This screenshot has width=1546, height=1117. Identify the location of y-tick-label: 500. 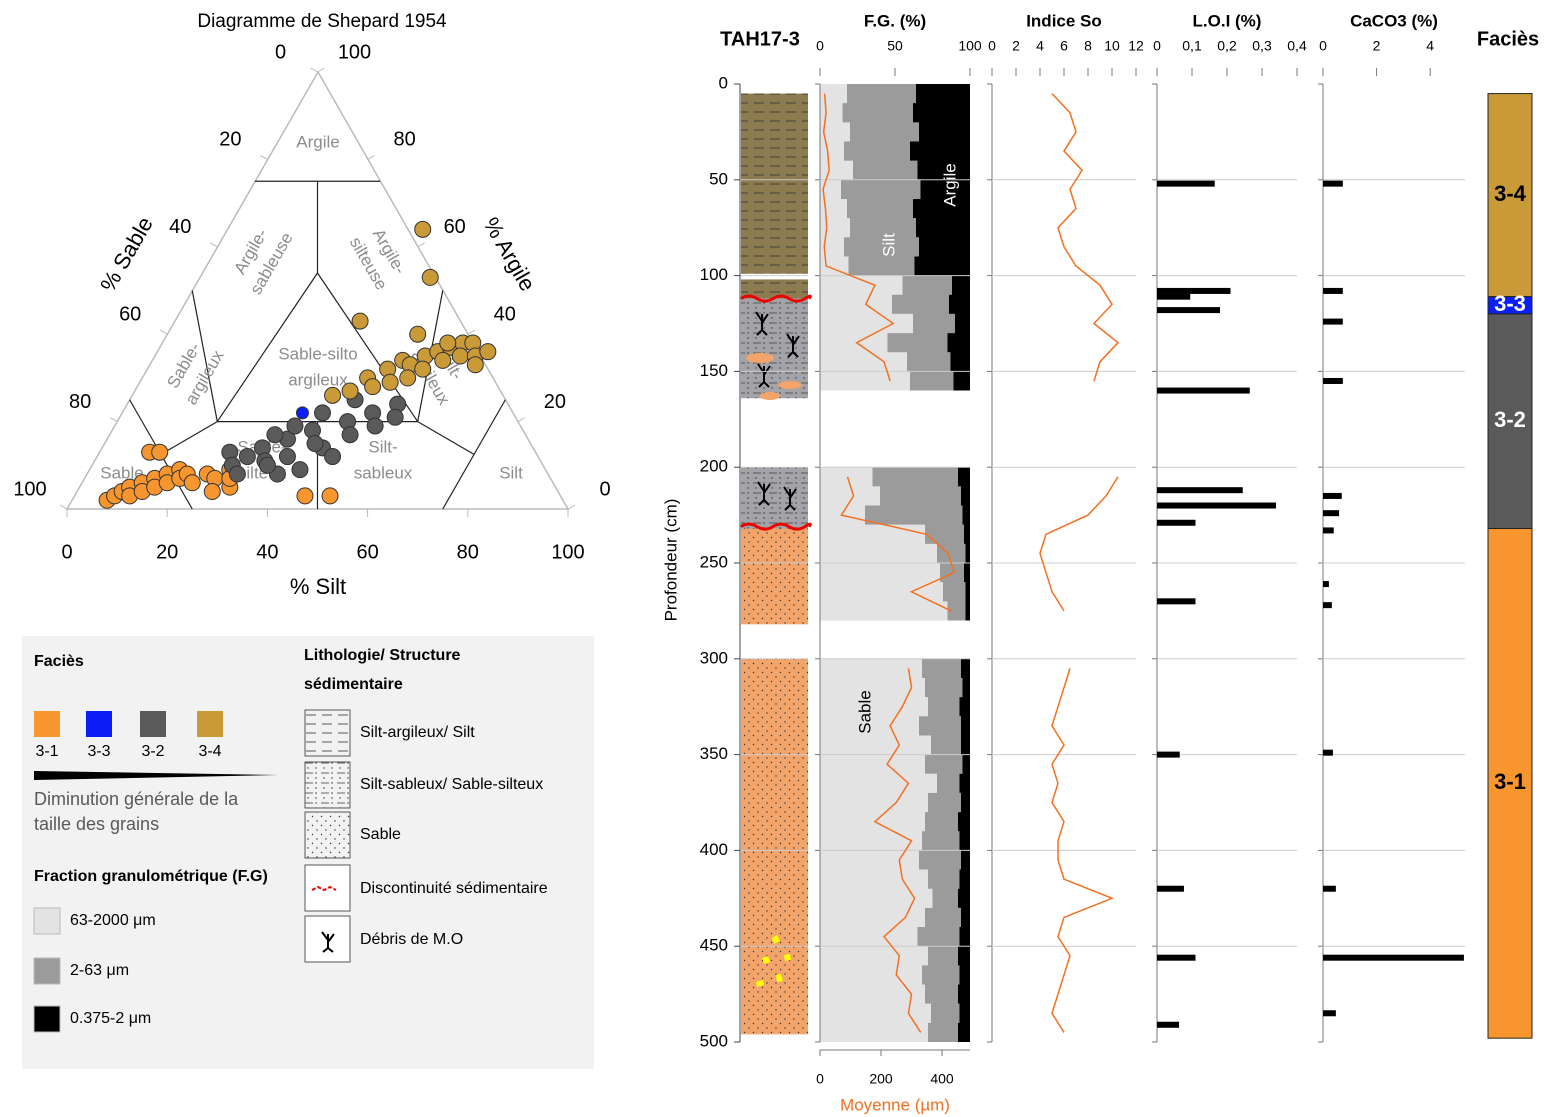
(714, 1040).